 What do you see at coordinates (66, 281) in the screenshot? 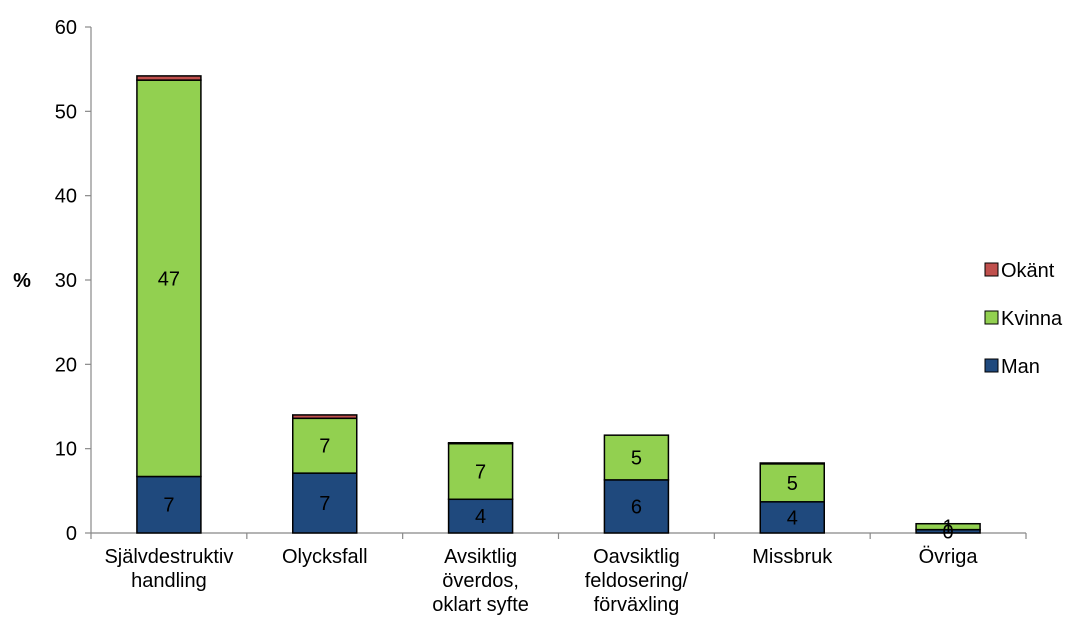
I see `y-tick-label: 30` at bounding box center [66, 281].